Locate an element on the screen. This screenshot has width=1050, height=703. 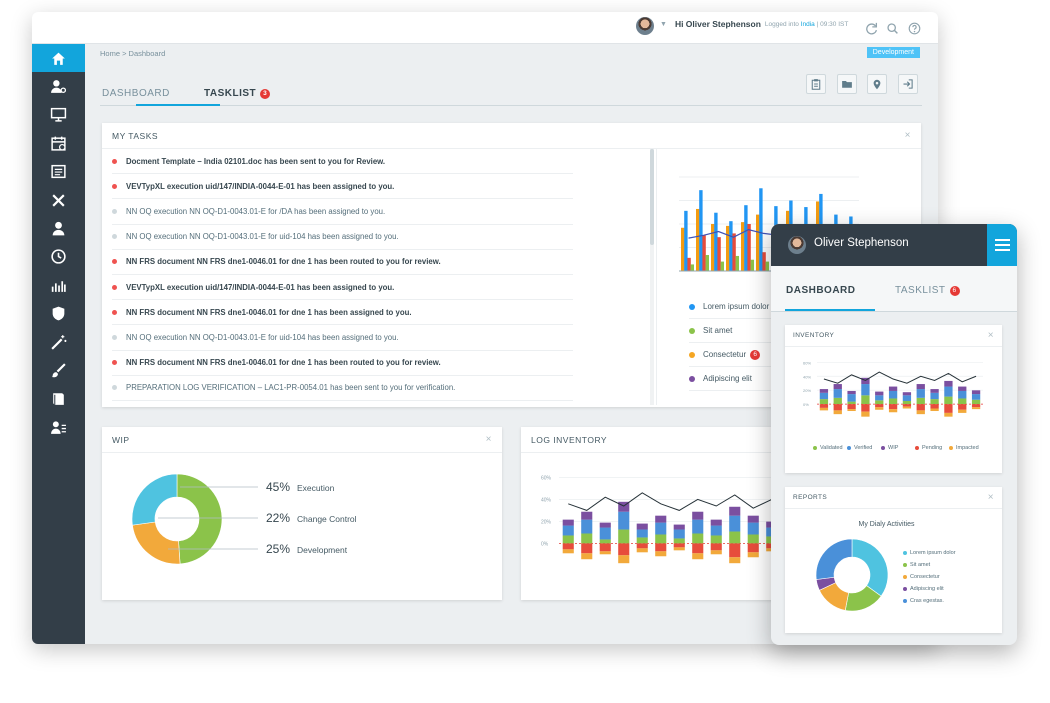
location-button is located at coordinates (877, 84).